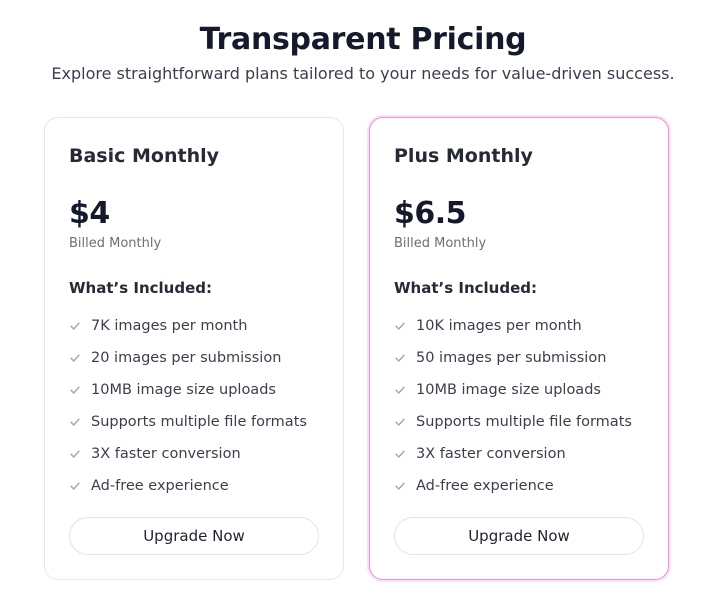  What do you see at coordinates (169, 326) in the screenshot?
I see `feature-text: 7K images per month` at bounding box center [169, 326].